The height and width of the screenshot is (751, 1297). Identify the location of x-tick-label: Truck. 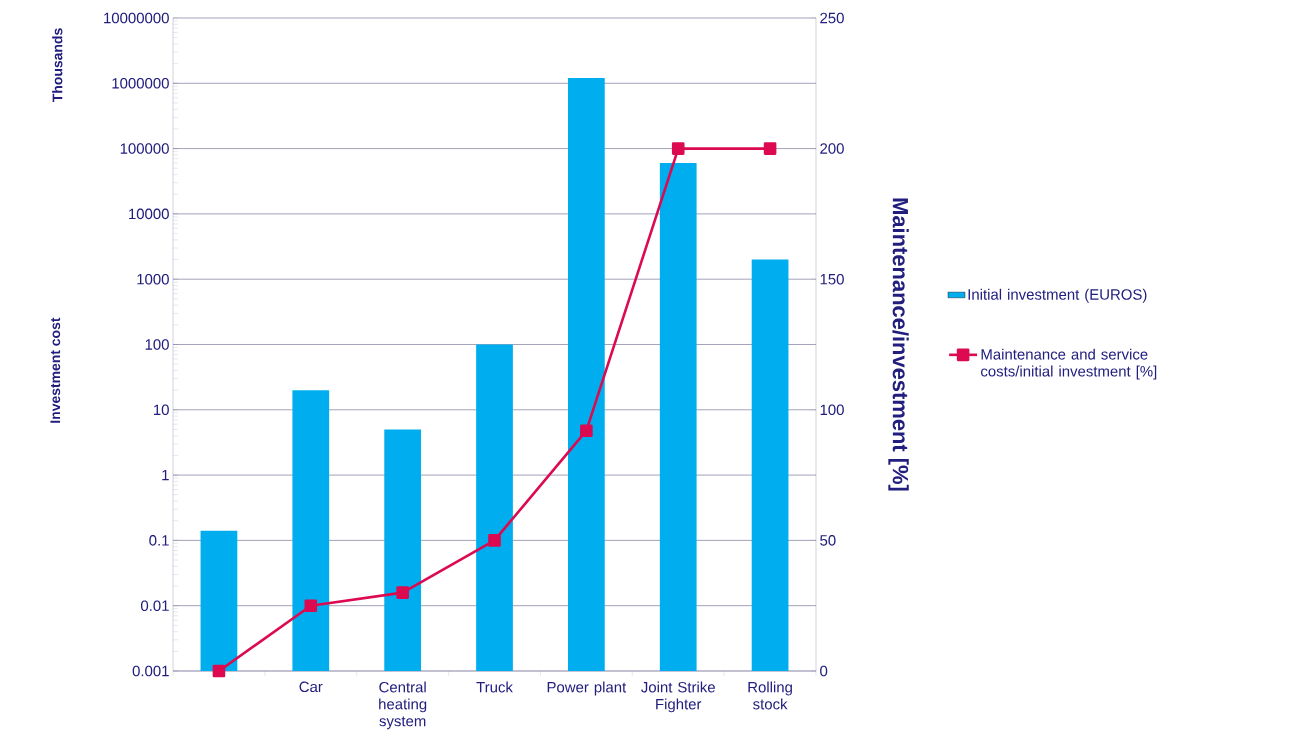
(494, 687).